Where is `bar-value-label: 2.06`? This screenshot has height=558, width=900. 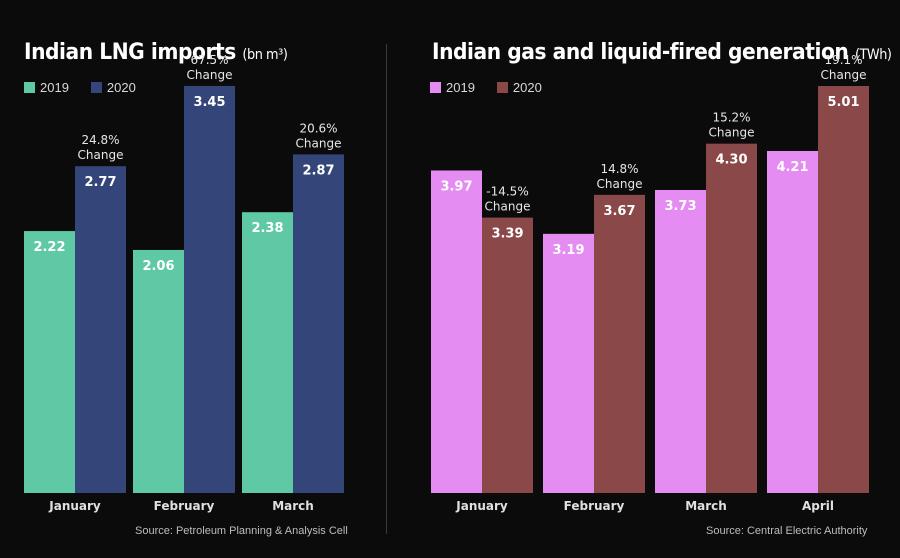
bar-value-label: 2.06 is located at coordinates (158, 266).